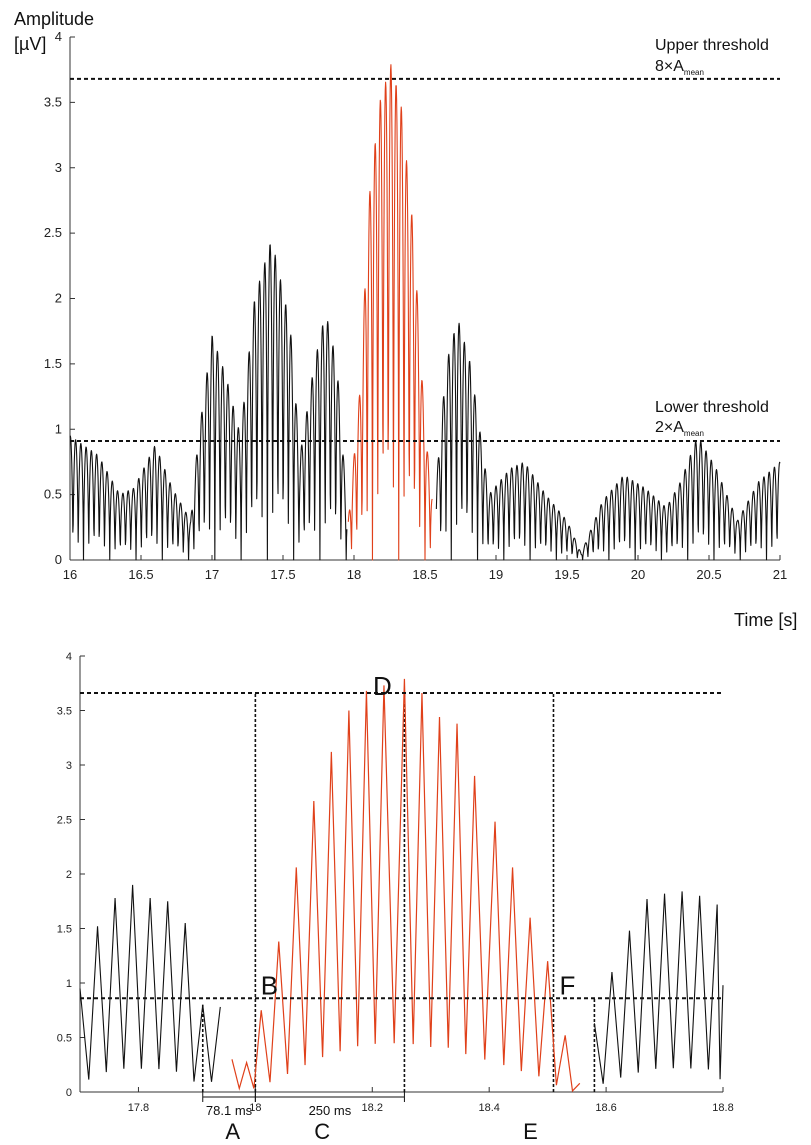 The height and width of the screenshot is (1145, 811). What do you see at coordinates (232, 1131) in the screenshot?
I see `marker-a: A` at bounding box center [232, 1131].